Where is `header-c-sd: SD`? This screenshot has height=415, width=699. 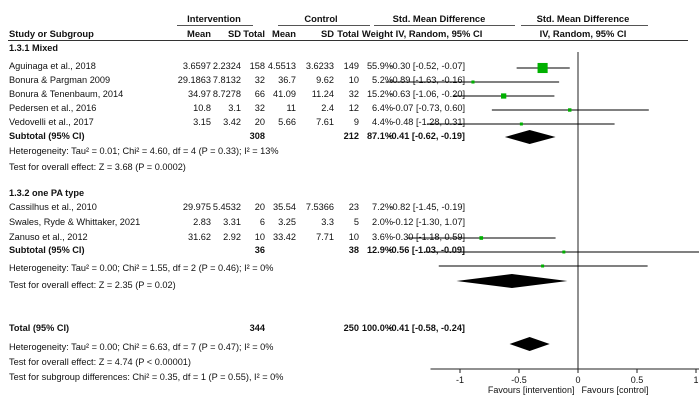 header-c-sd: SD is located at coordinates (327, 33).